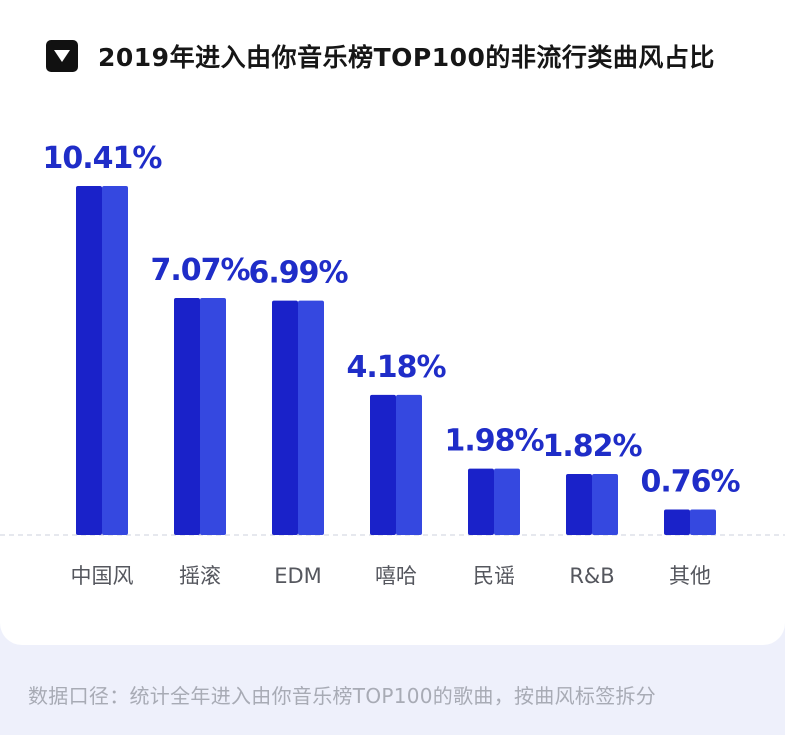 The width and height of the screenshot is (785, 735). I want to click on bar-value-label: 6.99%, so click(298, 273).